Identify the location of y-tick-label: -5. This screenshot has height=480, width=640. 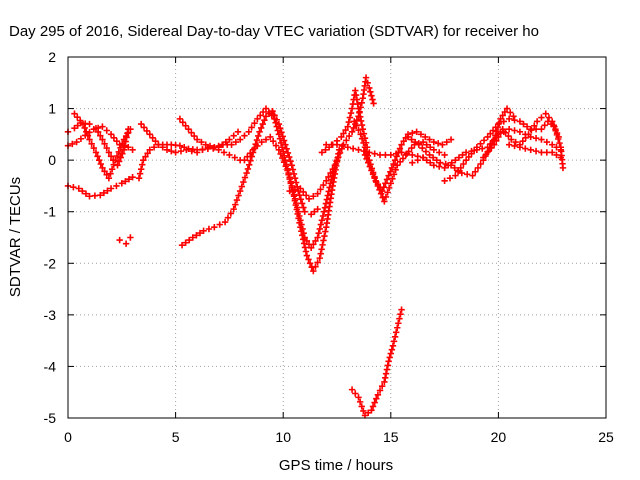
(50, 418).